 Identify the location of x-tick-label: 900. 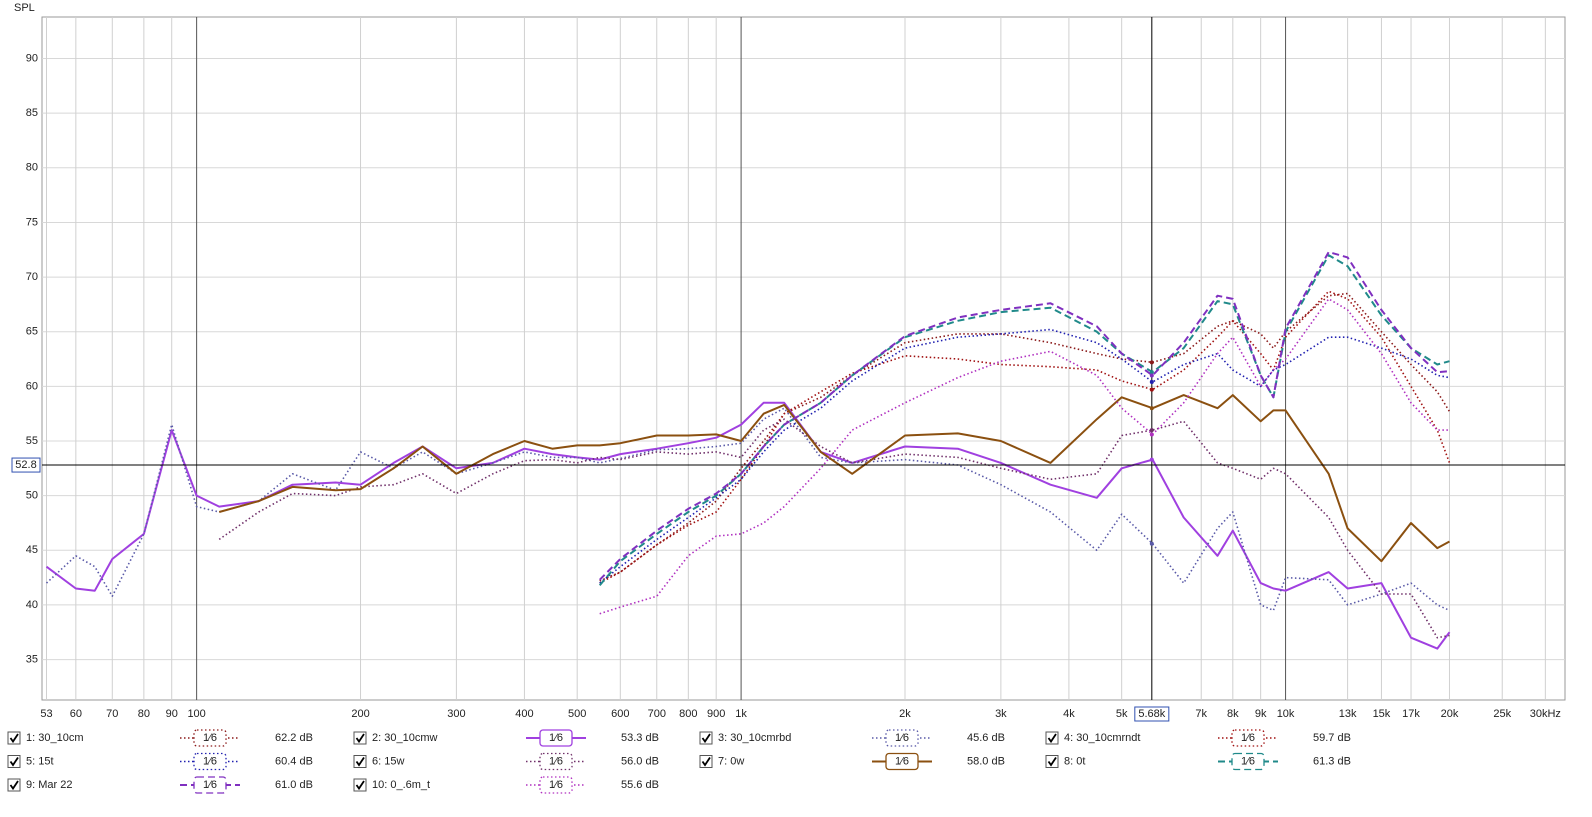
(716, 714).